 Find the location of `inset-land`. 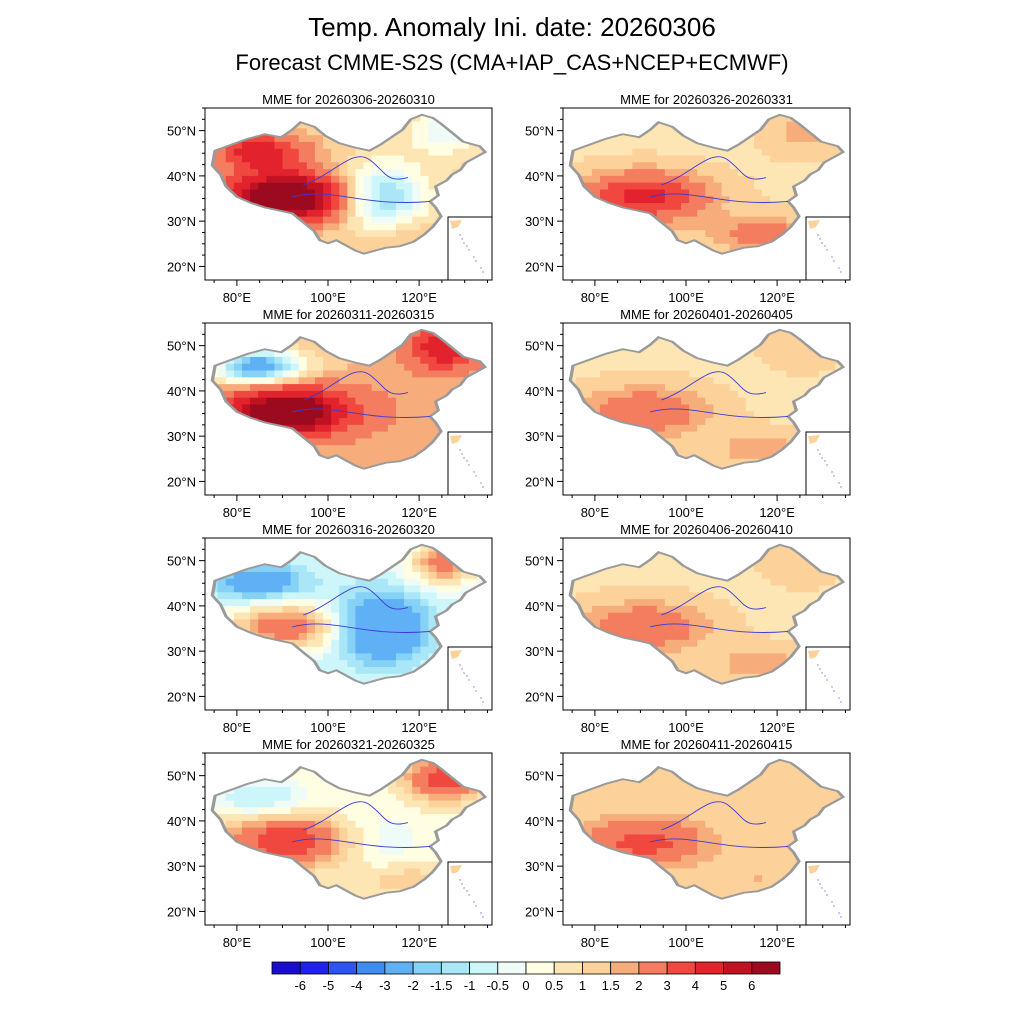

inset-land is located at coordinates (814, 439).